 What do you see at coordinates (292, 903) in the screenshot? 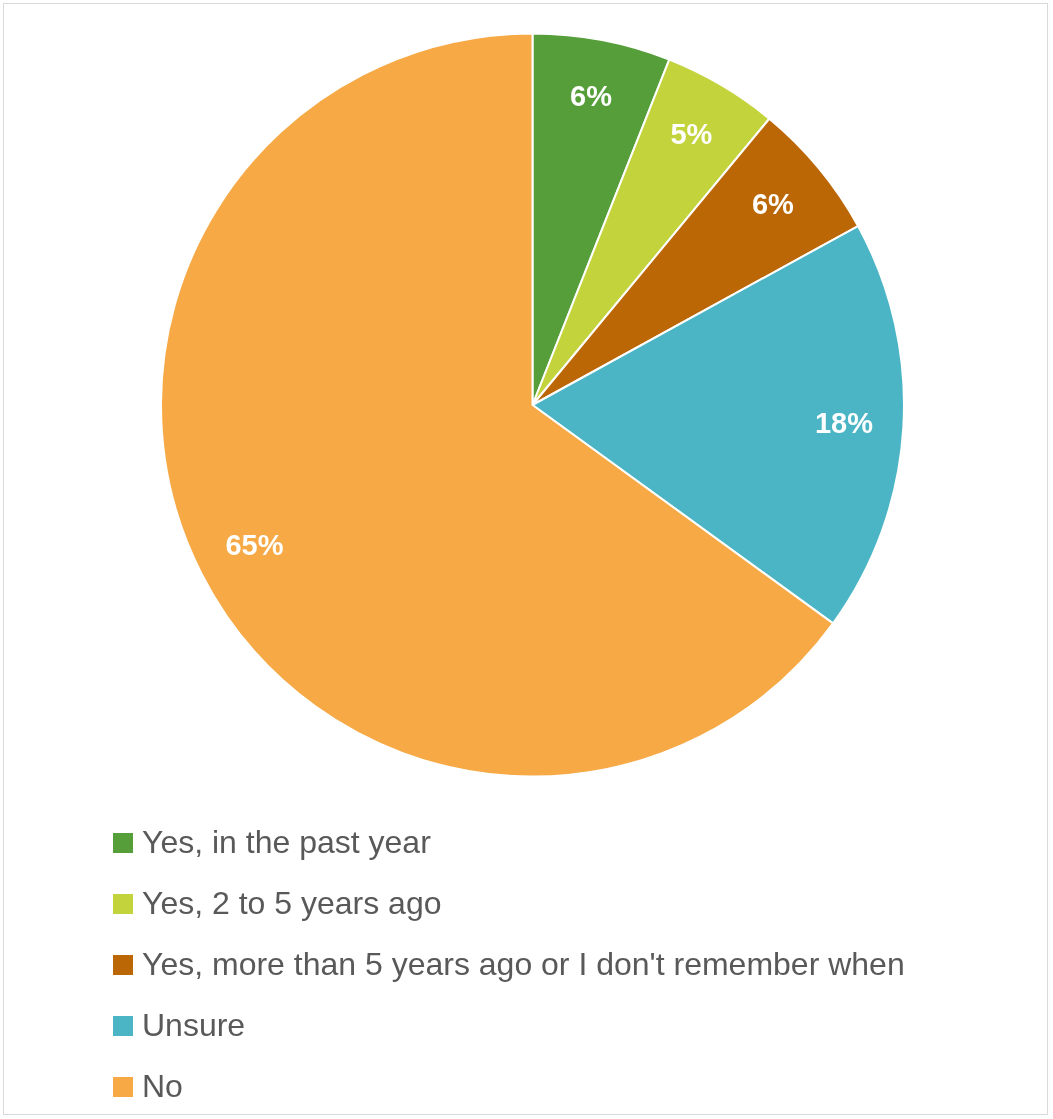
I see `legend-label: Yes, 2 to 5 years ago` at bounding box center [292, 903].